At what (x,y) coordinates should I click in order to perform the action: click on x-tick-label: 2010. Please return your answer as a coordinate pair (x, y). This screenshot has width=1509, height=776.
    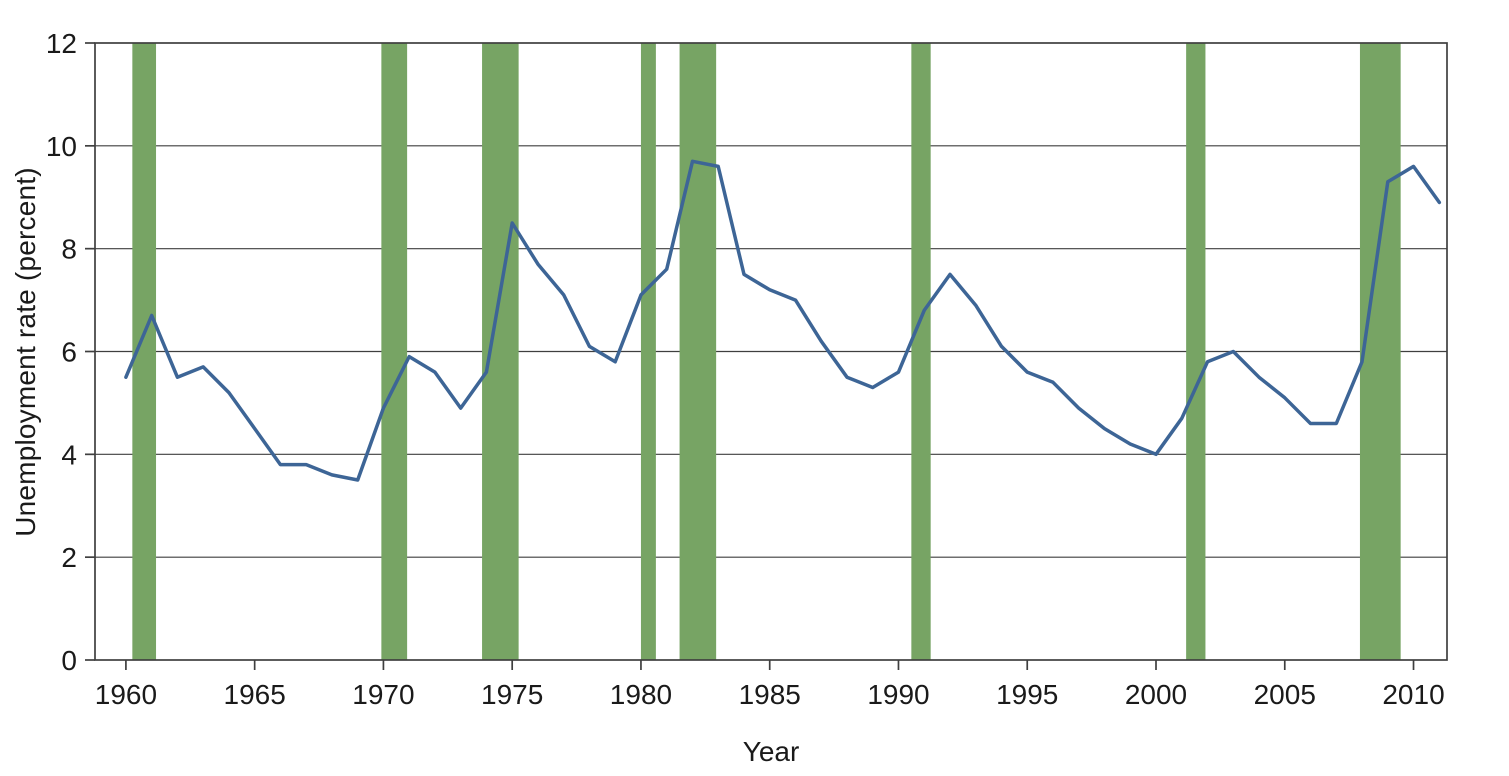
    Looking at the image, I should click on (1413, 694).